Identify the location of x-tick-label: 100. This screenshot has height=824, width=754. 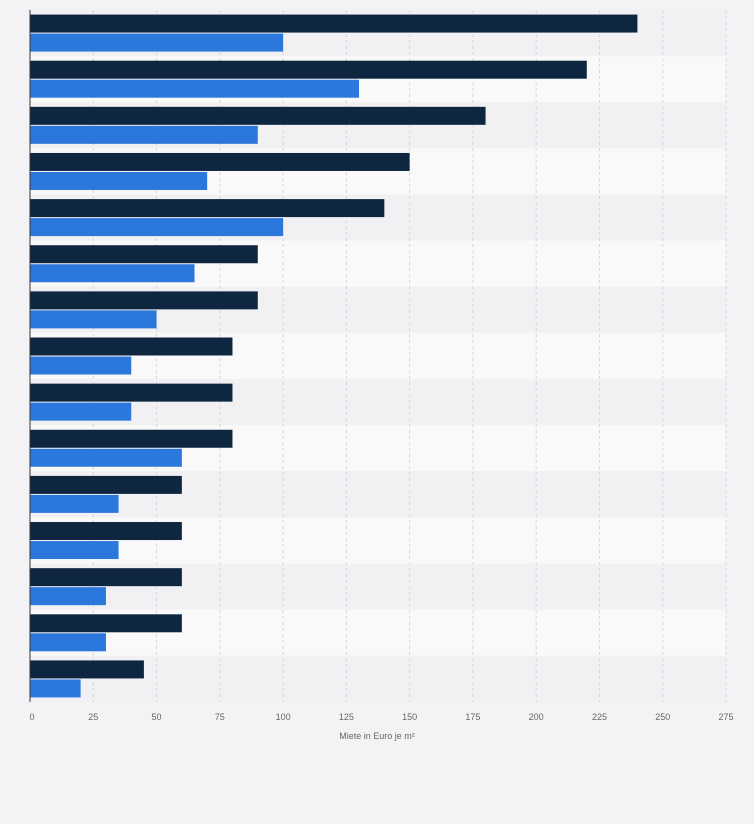
(283, 717).